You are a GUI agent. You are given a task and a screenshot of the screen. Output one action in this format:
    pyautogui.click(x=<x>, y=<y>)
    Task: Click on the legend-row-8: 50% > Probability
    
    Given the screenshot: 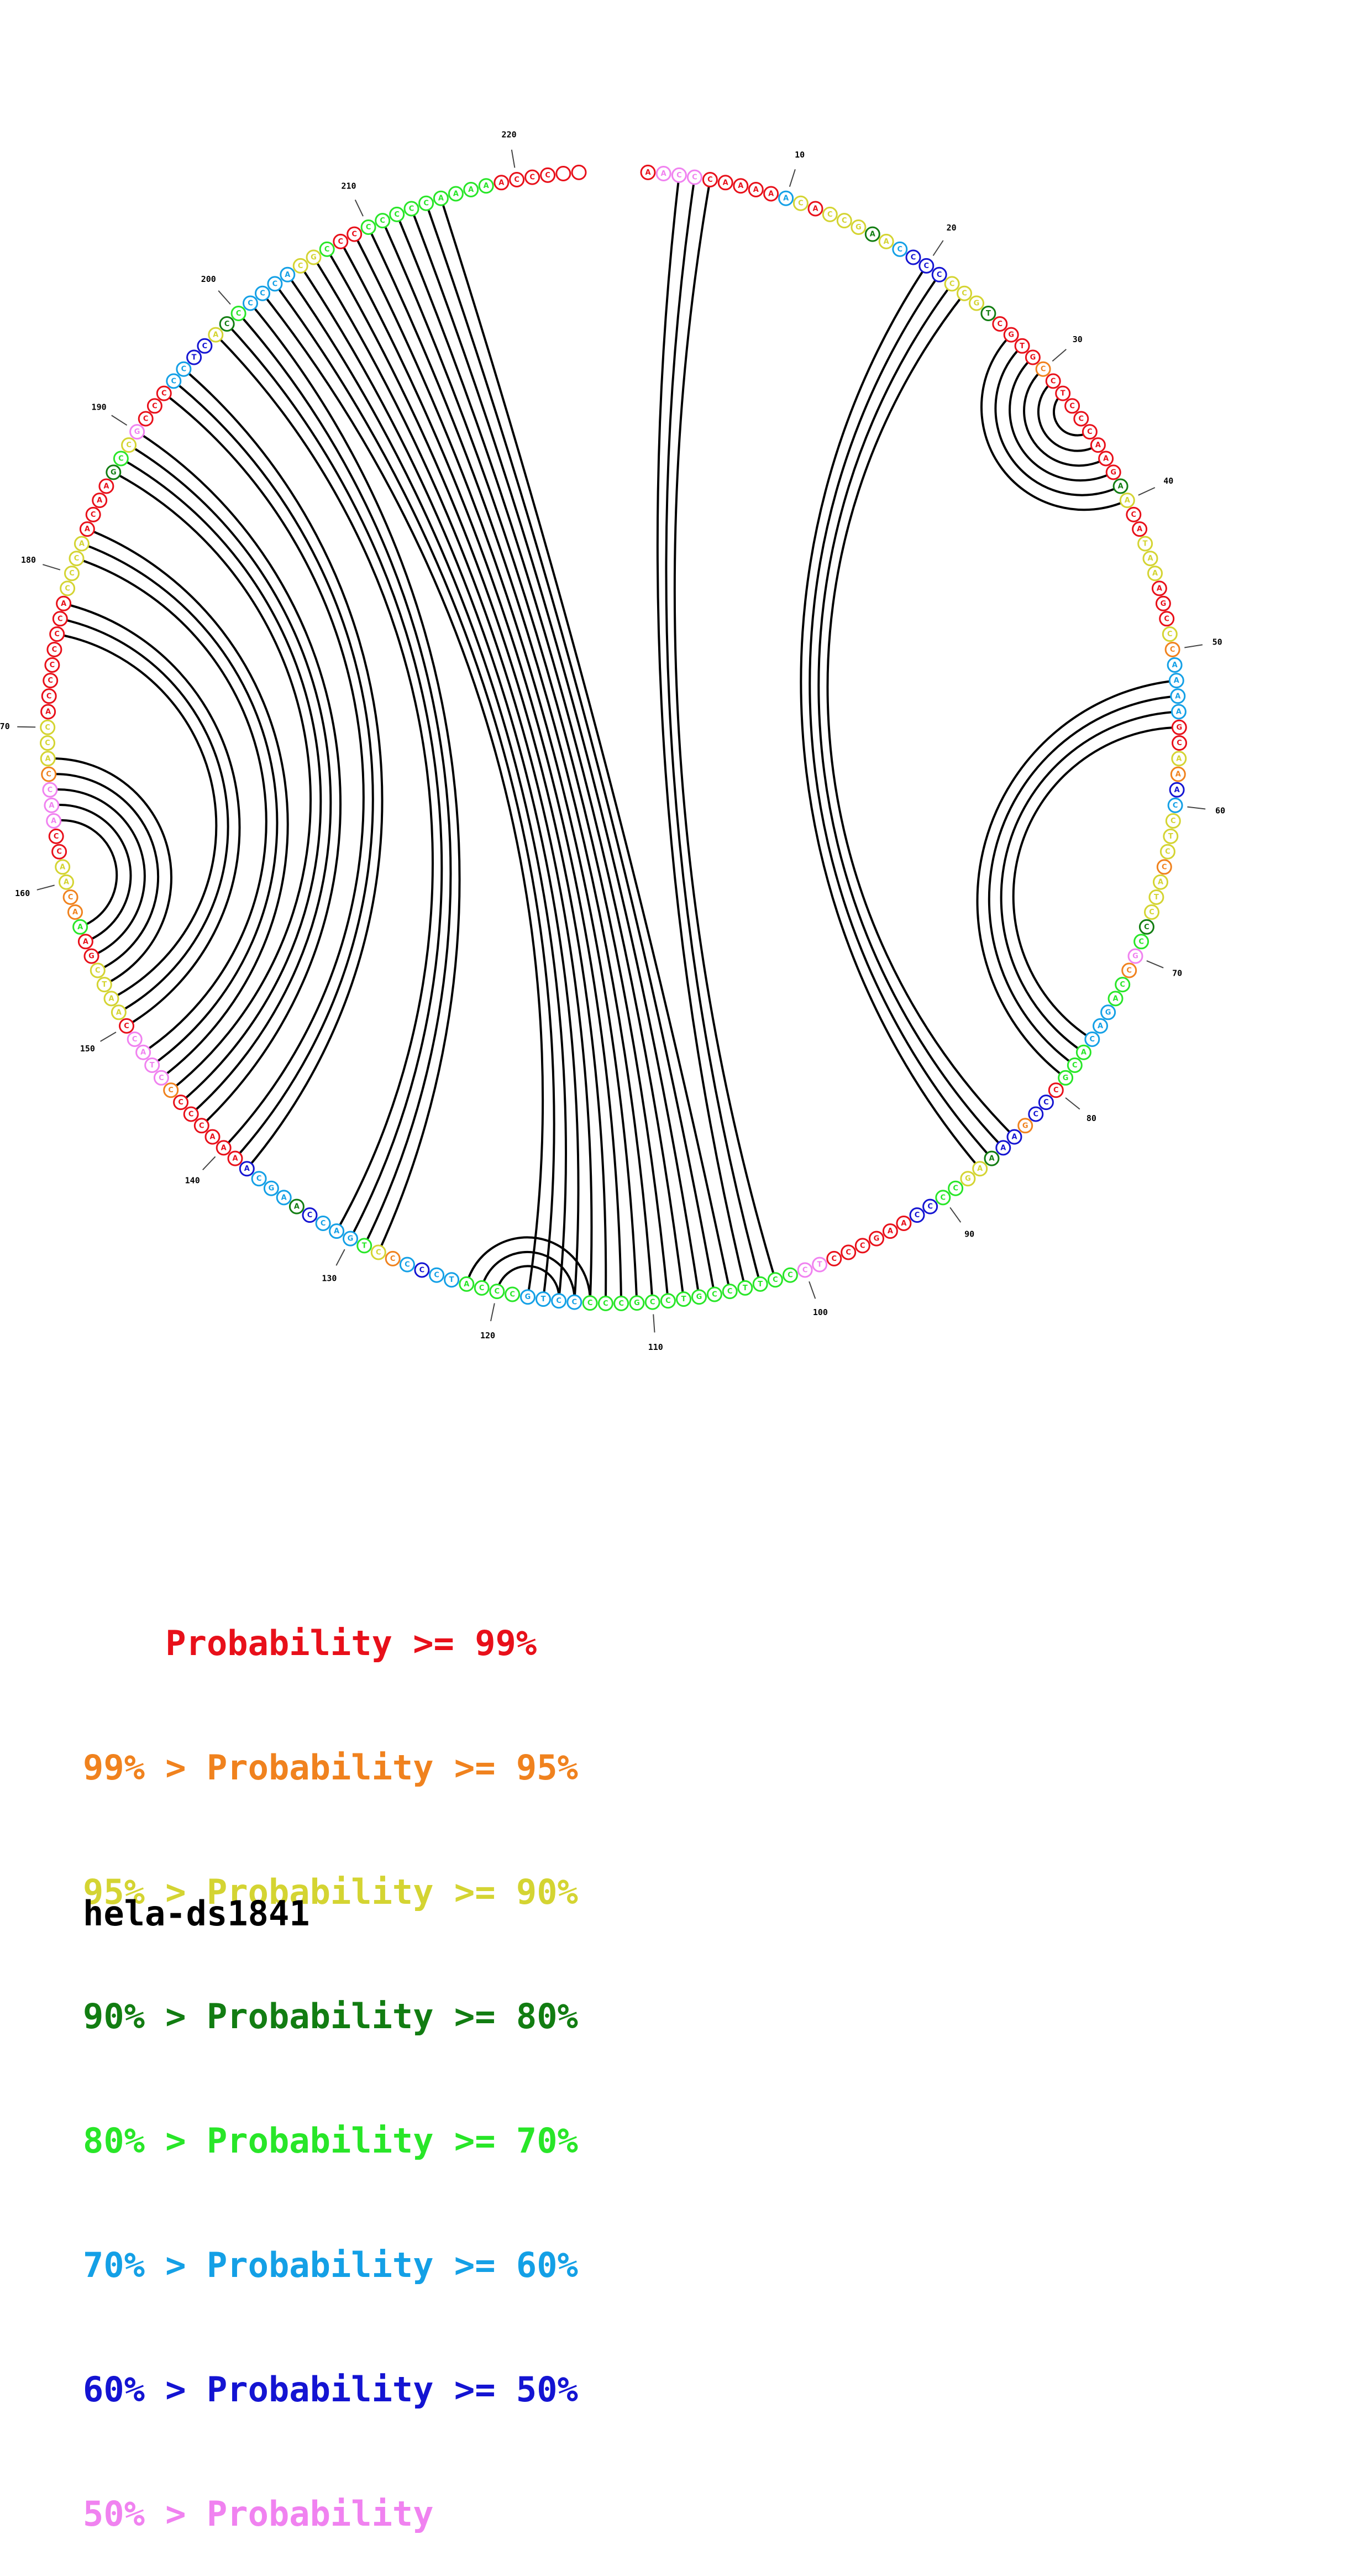 What is the action you would take?
    pyautogui.click(x=258, y=2514)
    